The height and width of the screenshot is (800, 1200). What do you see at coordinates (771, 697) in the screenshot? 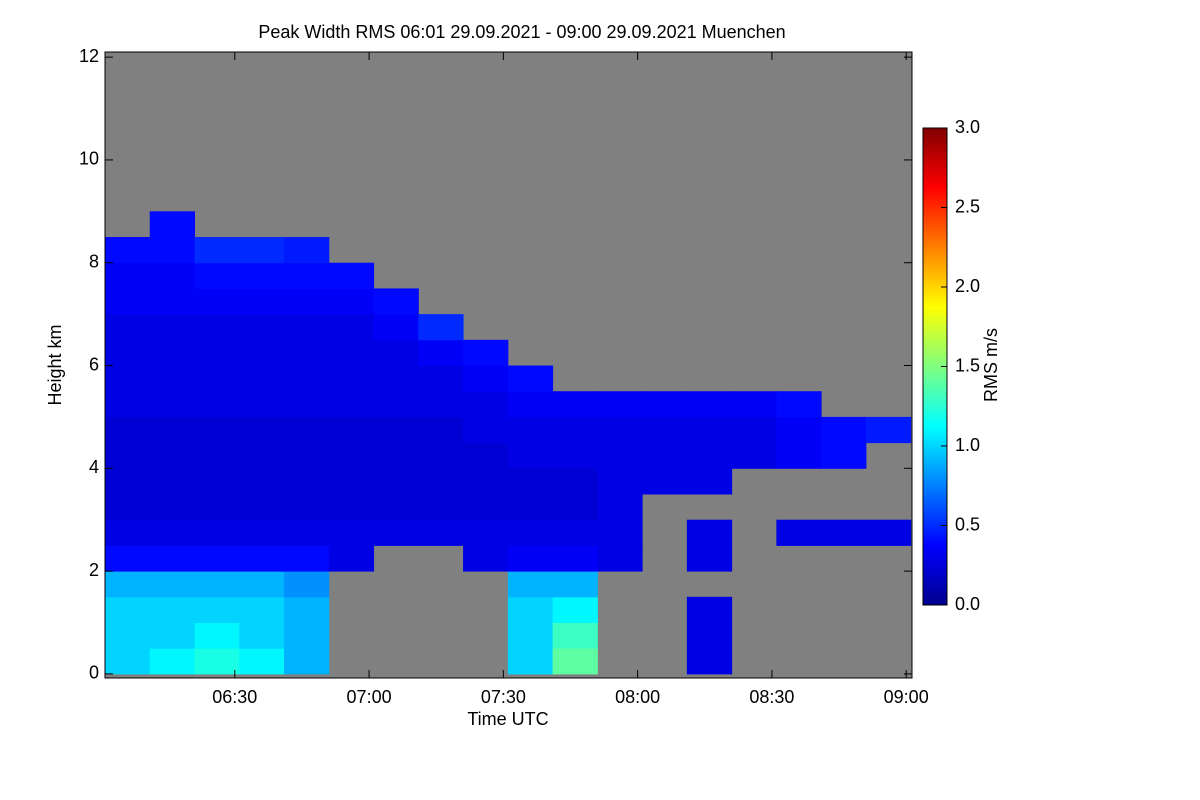
I see `x-tick-label: 08:30` at bounding box center [771, 697].